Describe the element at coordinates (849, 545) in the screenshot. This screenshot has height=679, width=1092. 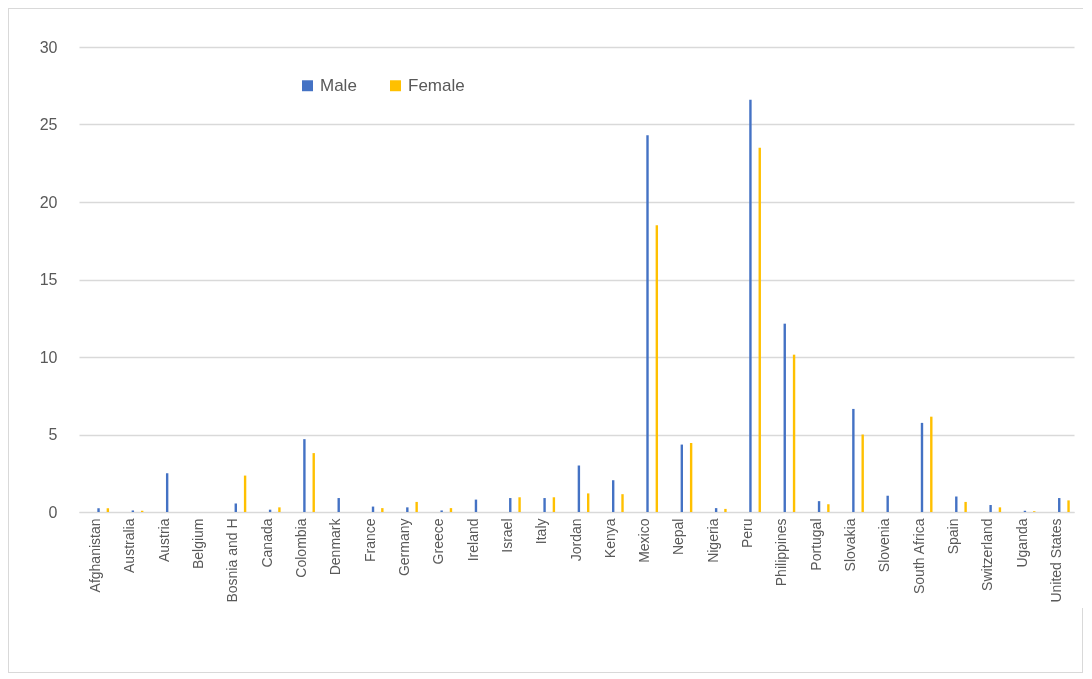
I see `x-tick-label: Slovakia` at that location.